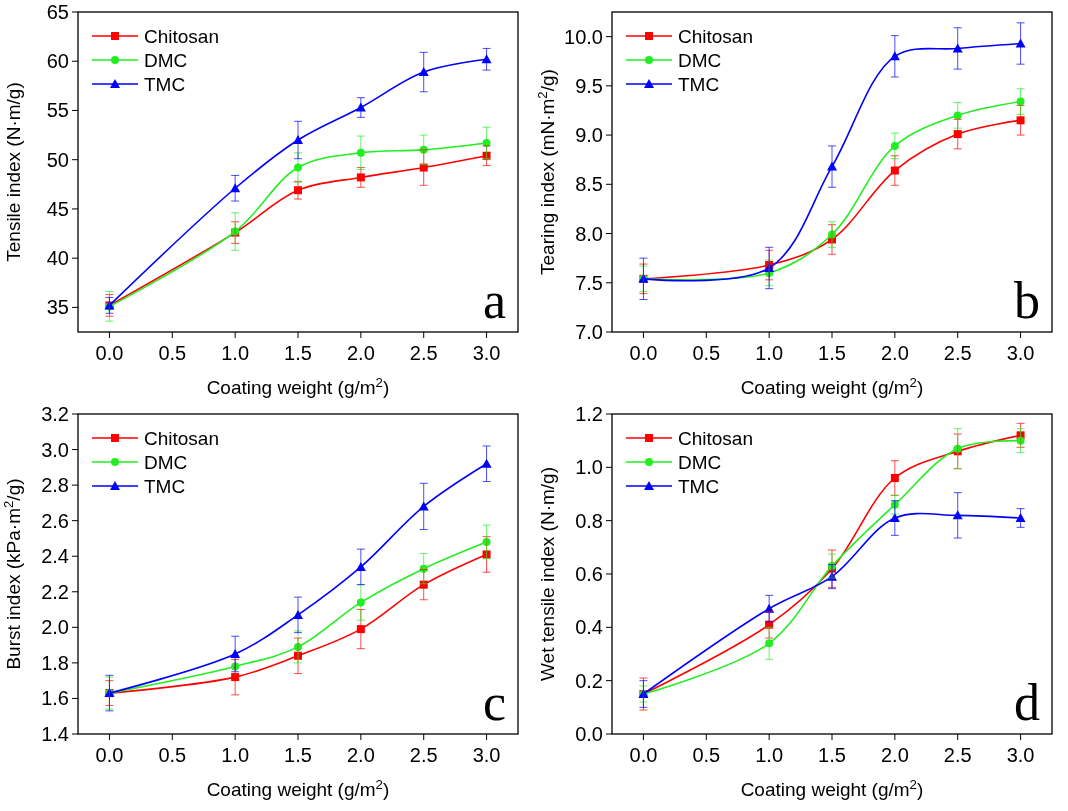  Describe the element at coordinates (57, 61) in the screenshot. I see `y-tick-label: 60` at that location.